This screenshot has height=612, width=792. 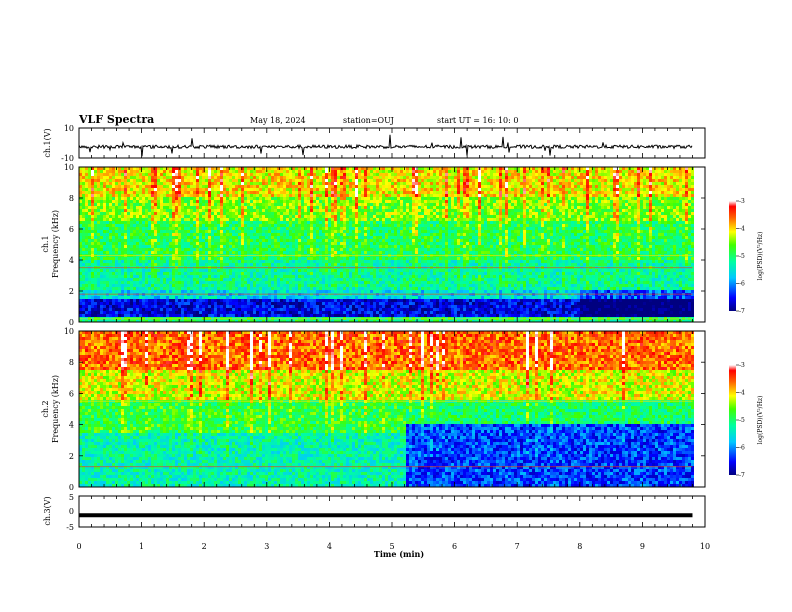 What do you see at coordinates (278, 120) in the screenshot?
I see `date-label: May 18, 2024` at bounding box center [278, 120].